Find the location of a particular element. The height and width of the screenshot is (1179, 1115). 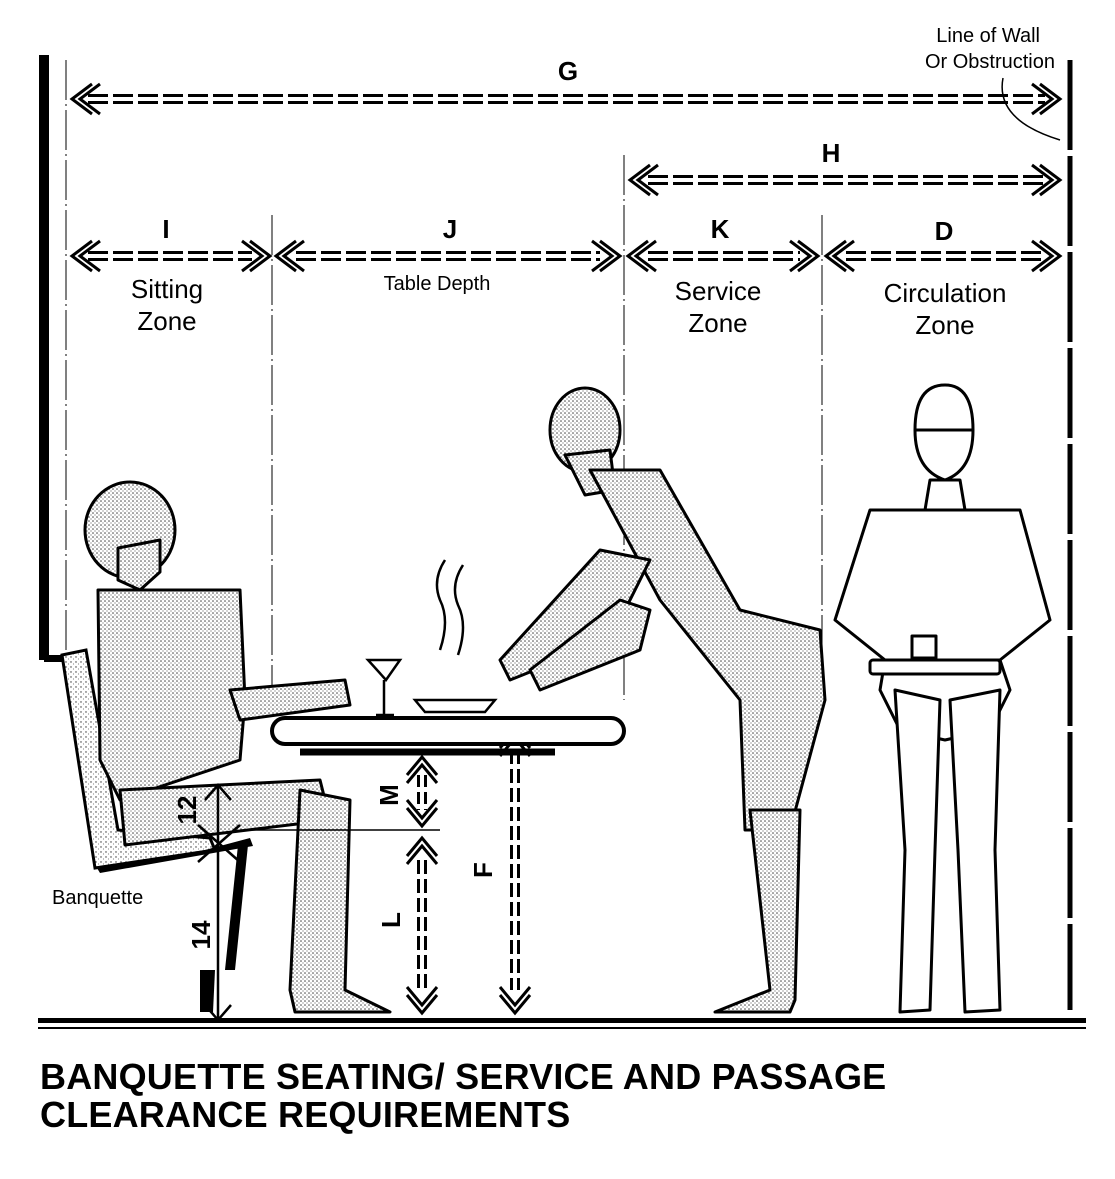

table-items is located at coordinates (431, 638).